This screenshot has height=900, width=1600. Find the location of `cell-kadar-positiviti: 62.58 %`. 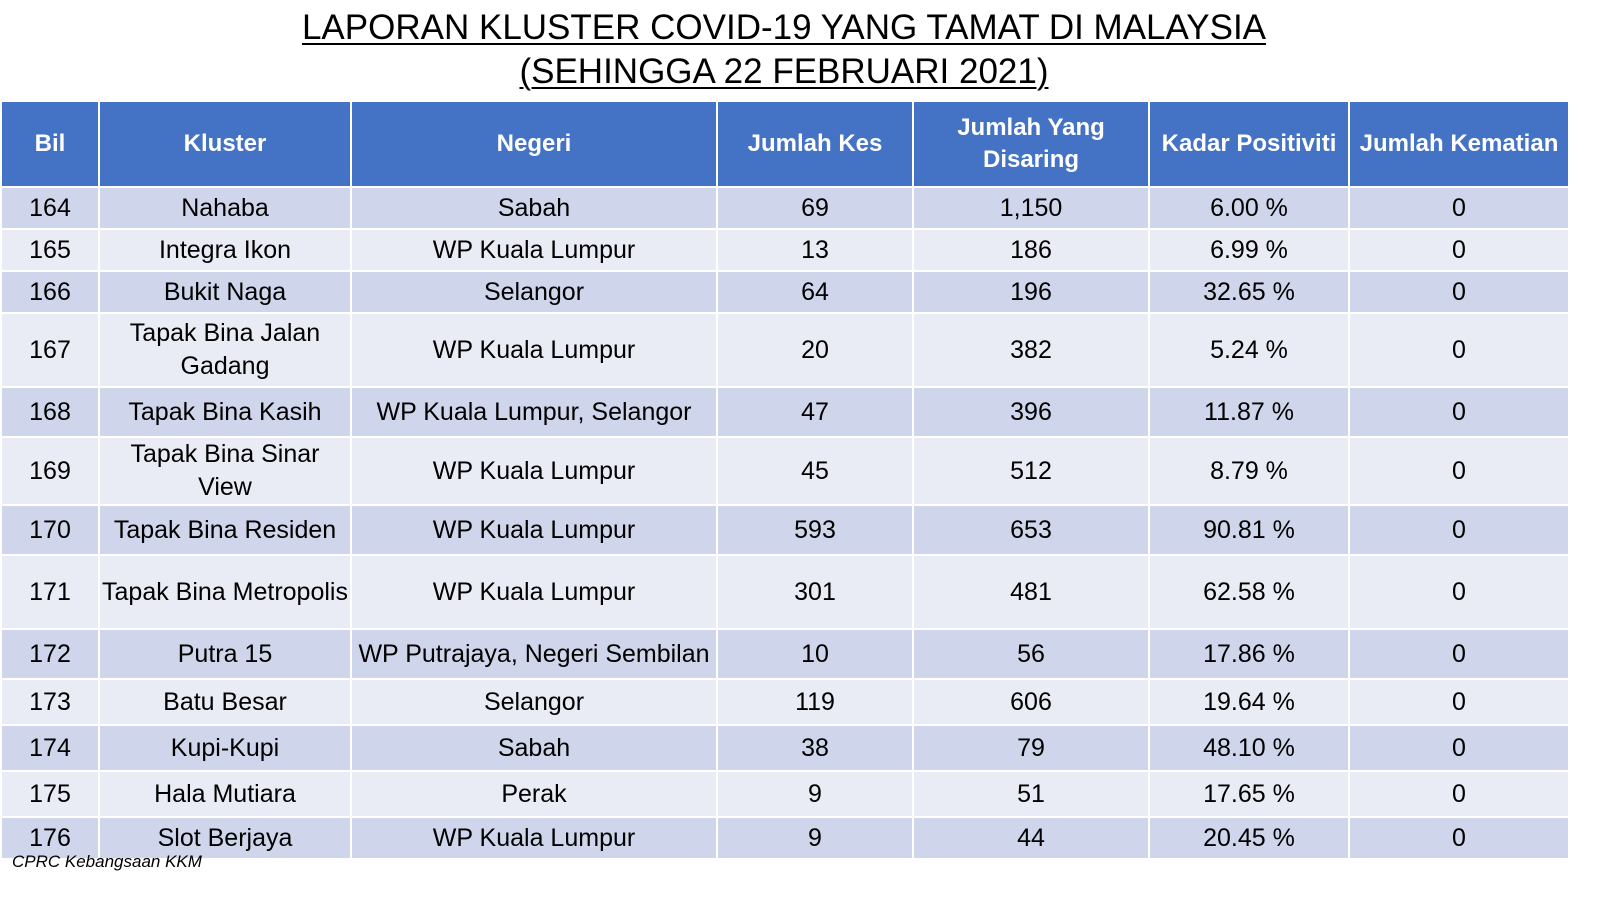

cell-kadar-positiviti: 62.58 % is located at coordinates (1249, 592).